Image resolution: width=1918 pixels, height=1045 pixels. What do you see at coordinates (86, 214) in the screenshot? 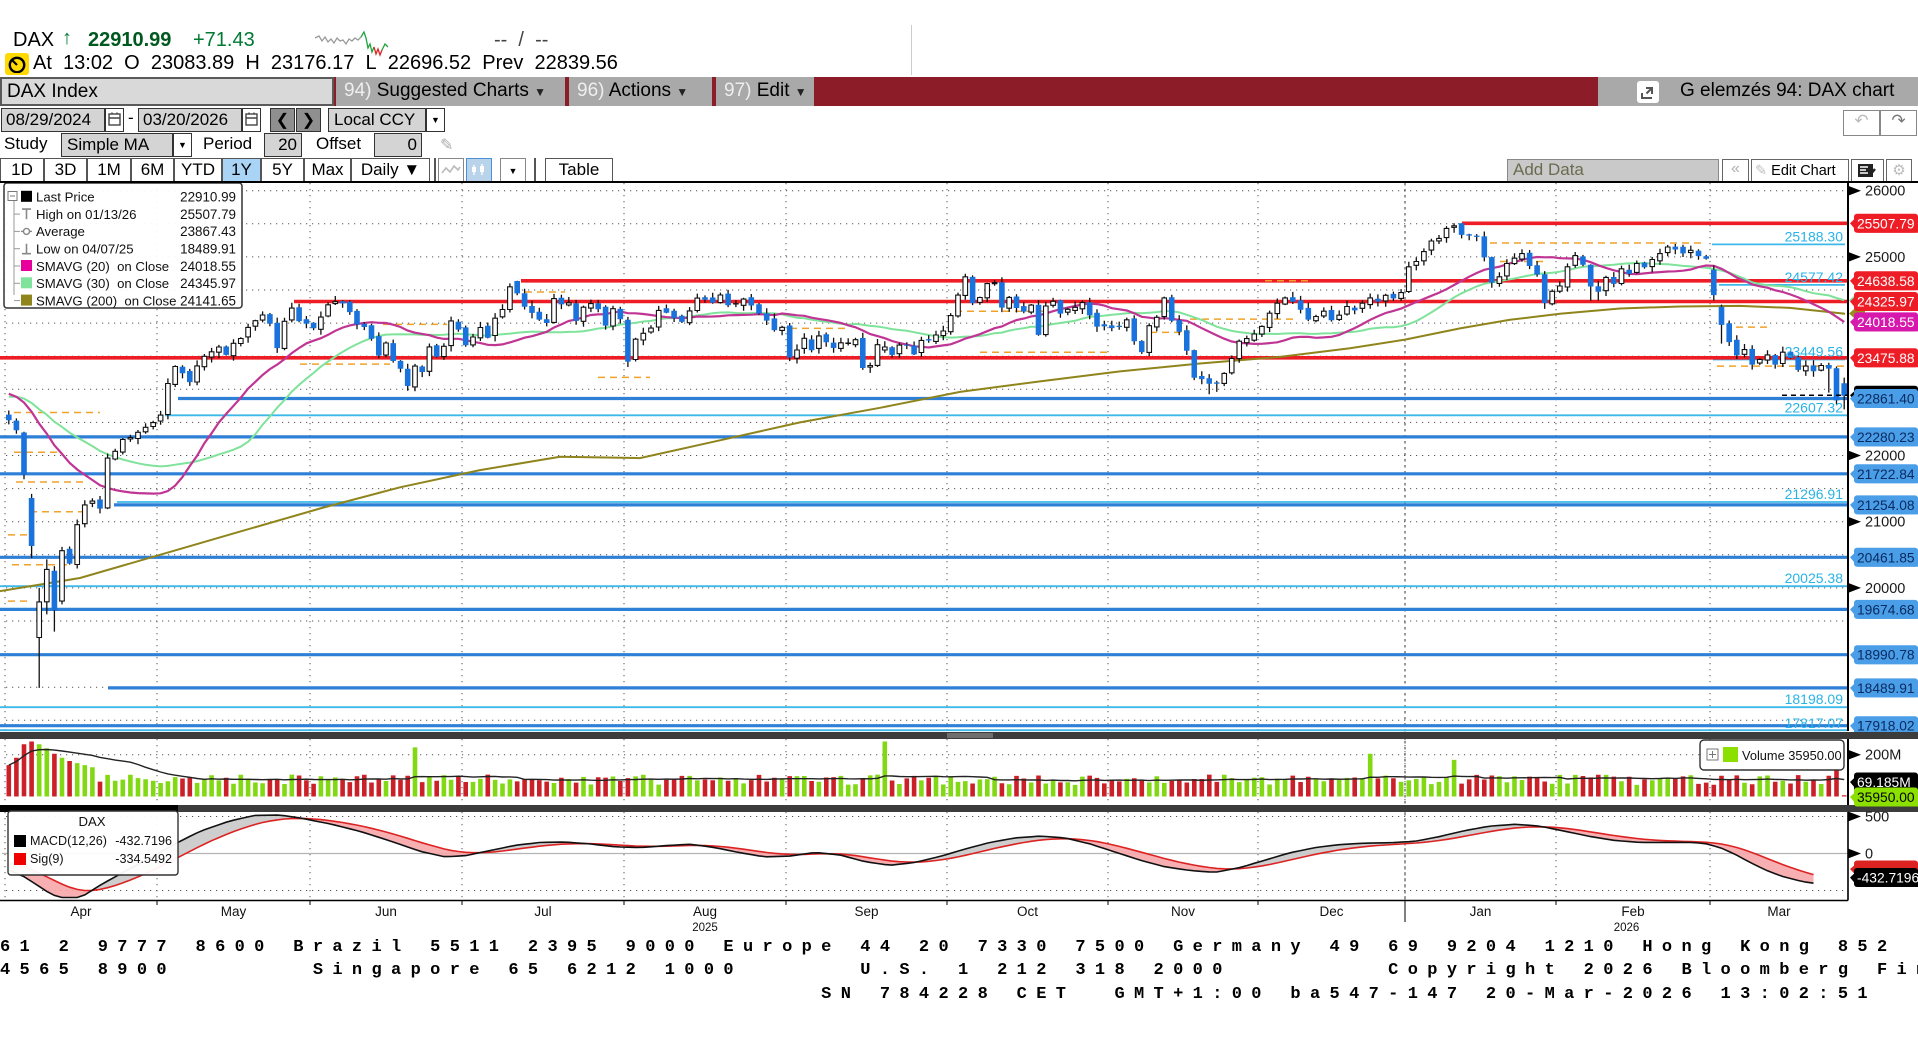
I see `svg-text: High on 01/13/26` at bounding box center [86, 214].